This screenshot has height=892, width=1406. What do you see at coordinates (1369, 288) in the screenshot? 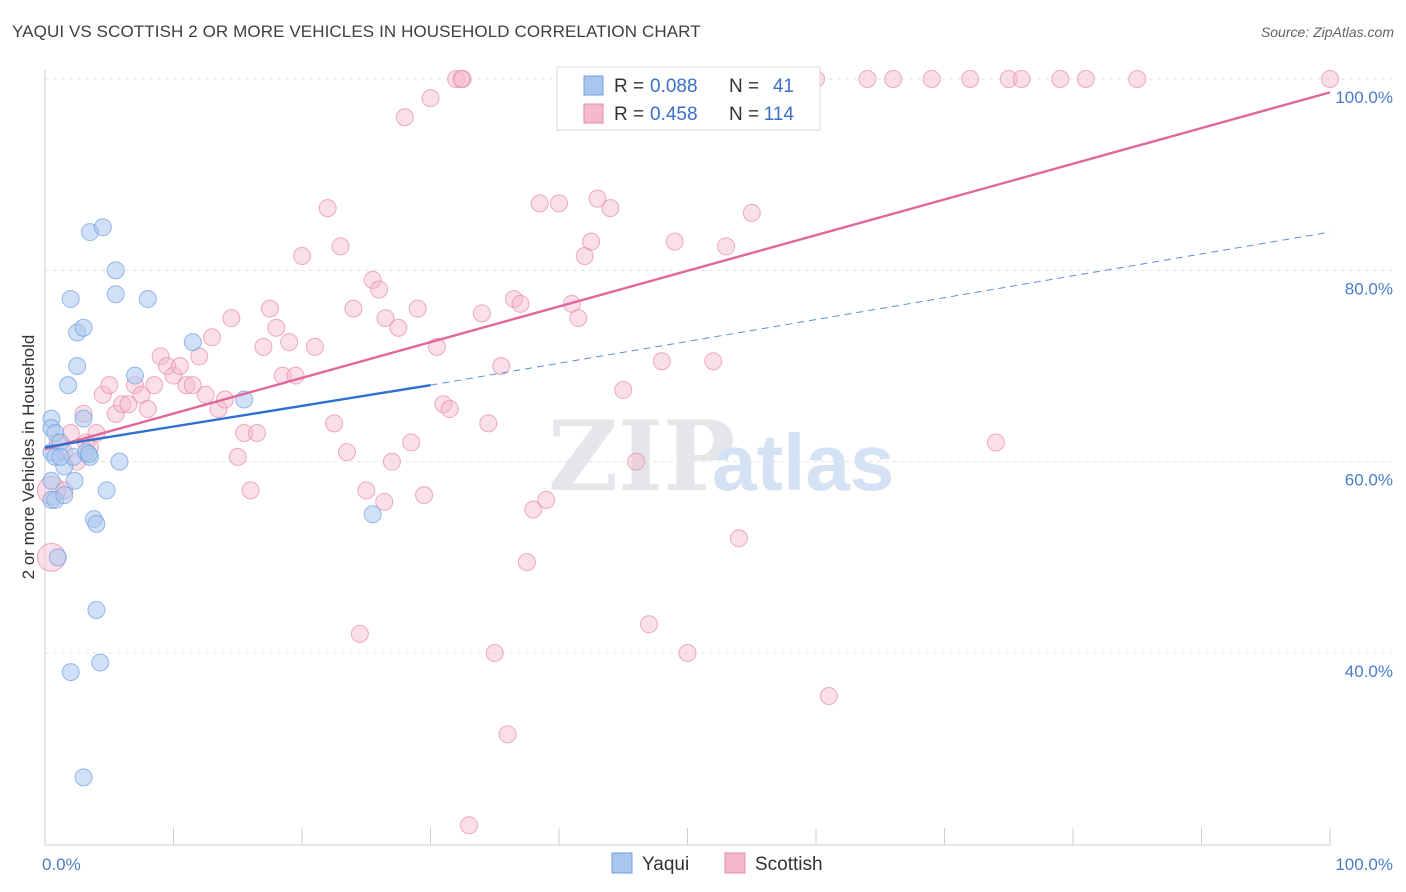
I see `y-tick-label: 80.0%` at bounding box center [1369, 288].